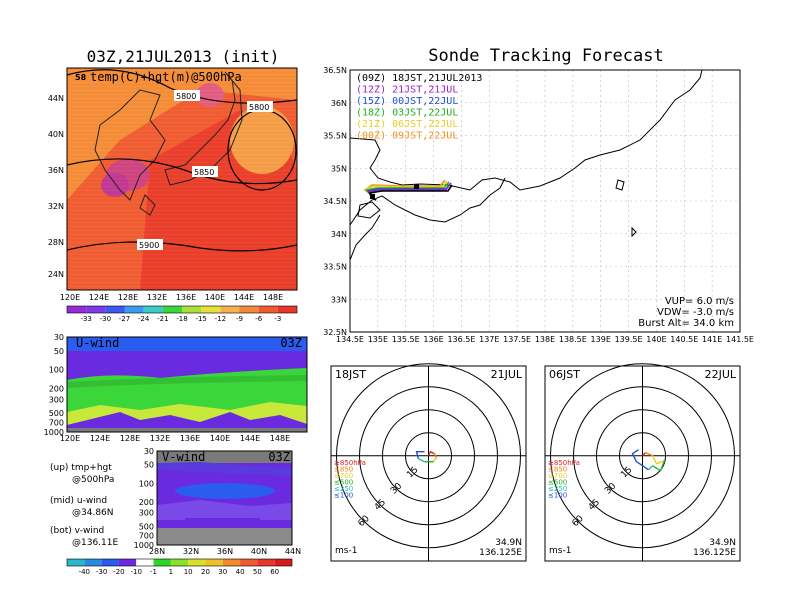 This screenshot has width=792, height=612. Describe the element at coordinates (56, 206) in the screenshot. I see `map-lat-tick: 32N` at that location.